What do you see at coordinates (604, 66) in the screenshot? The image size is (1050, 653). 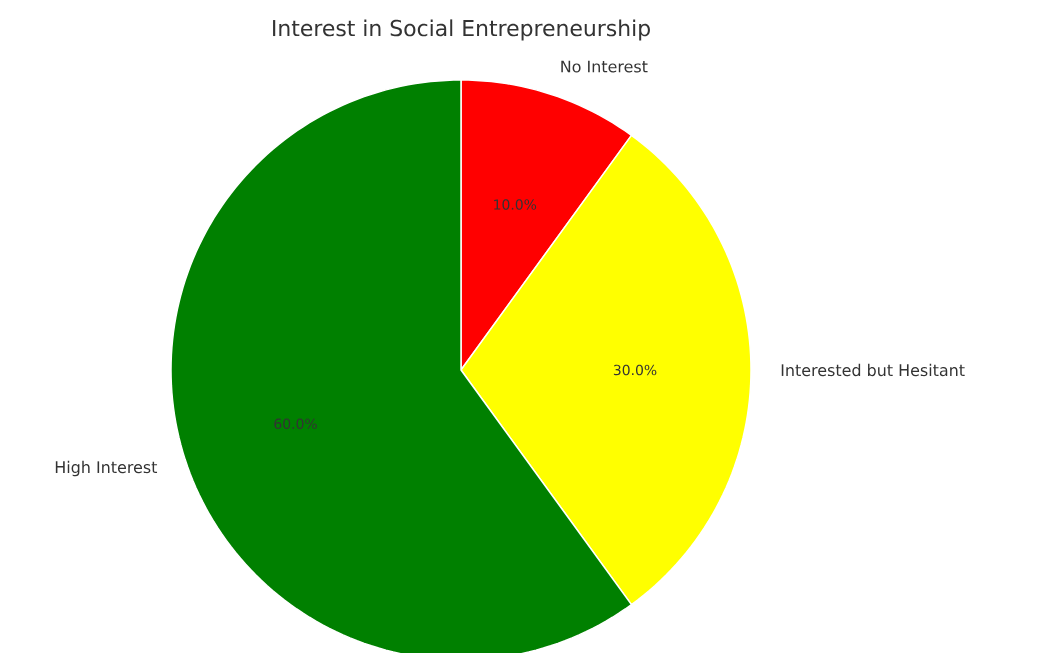 I see `slice-label: No Interest` at bounding box center [604, 66].